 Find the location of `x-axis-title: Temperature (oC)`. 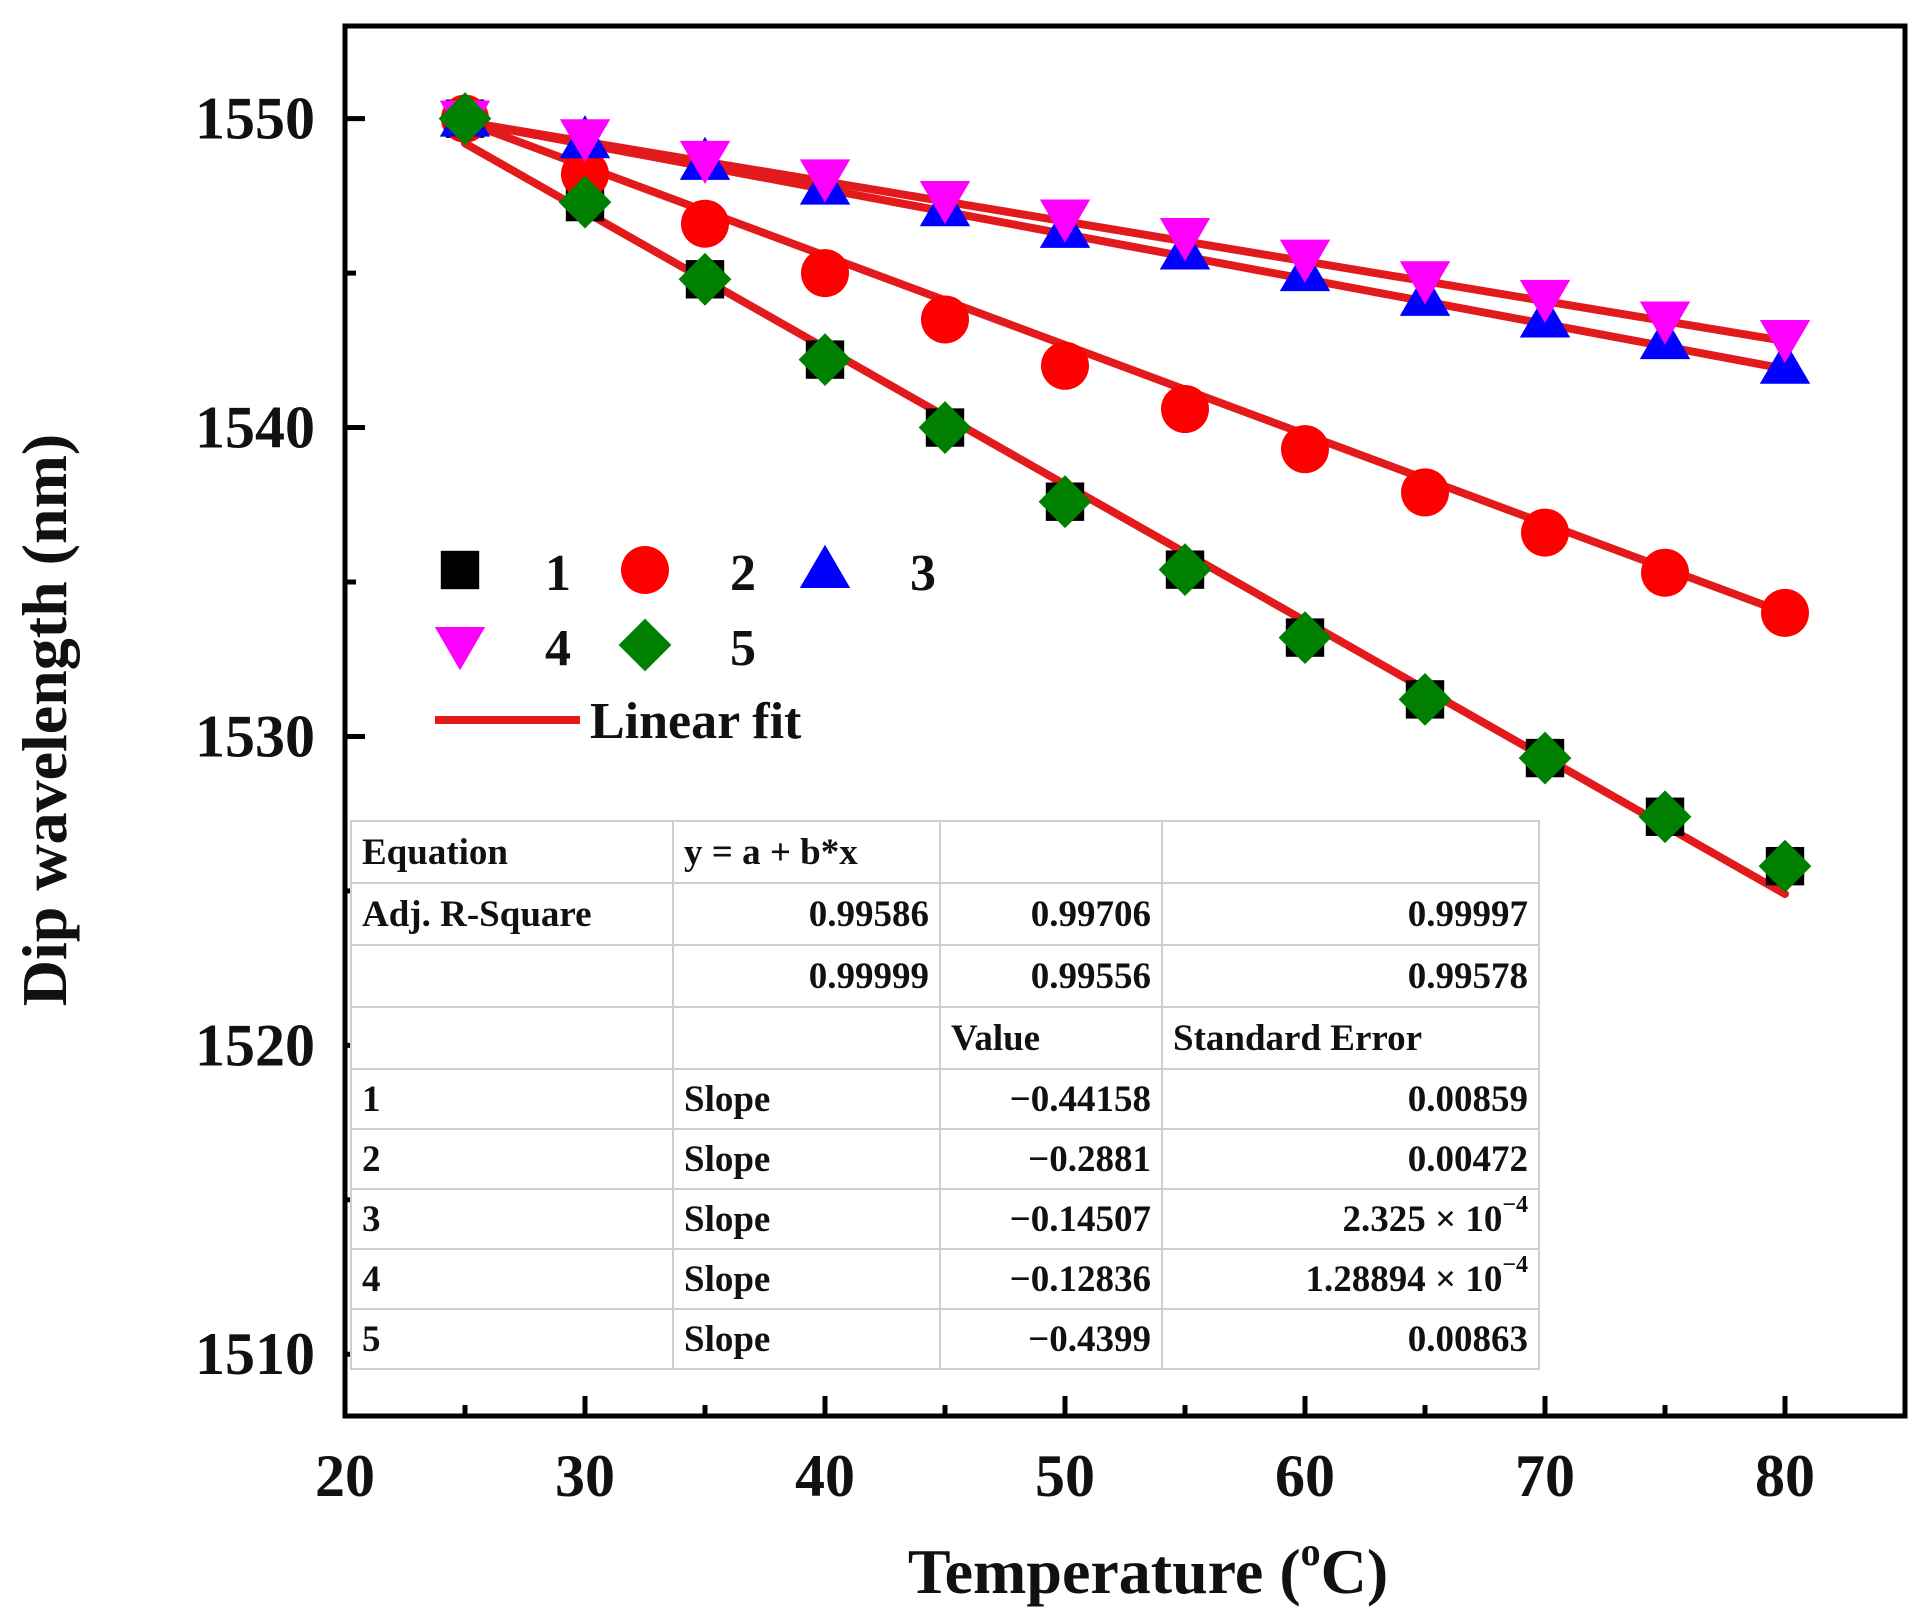

x-axis-title: Temperature (oC) is located at coordinates (1148, 1568).